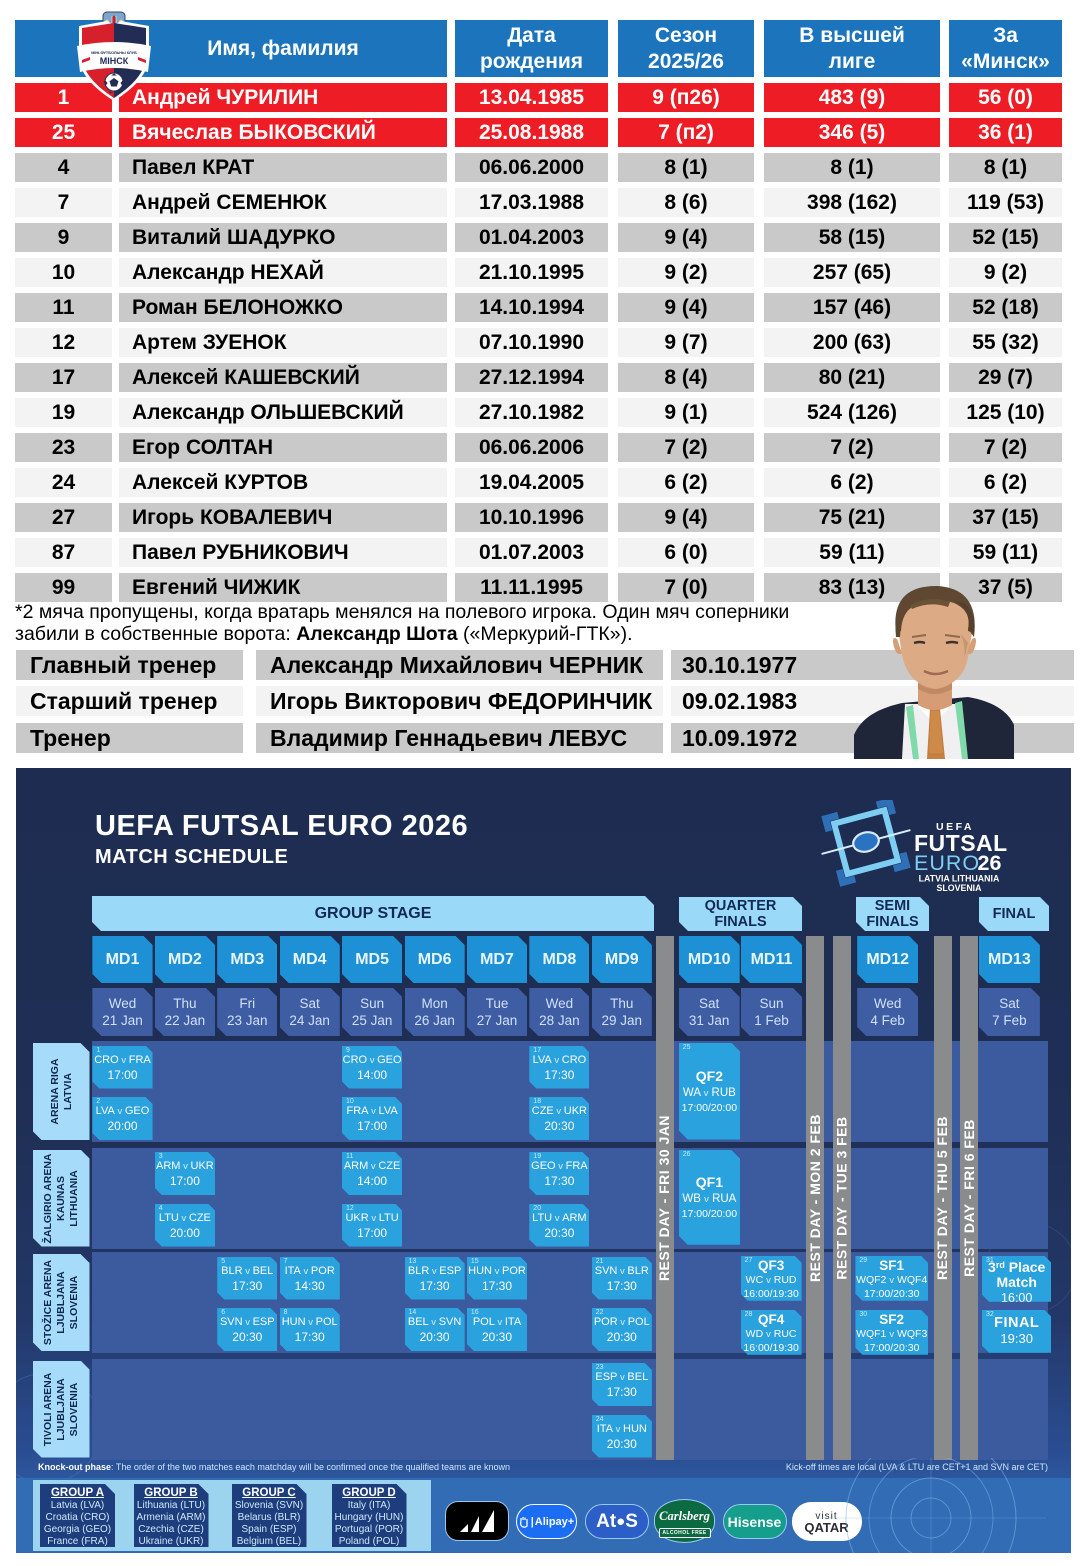 The image size is (1085, 1566). I want to click on svg-text: FUTSAL, so click(961, 843).